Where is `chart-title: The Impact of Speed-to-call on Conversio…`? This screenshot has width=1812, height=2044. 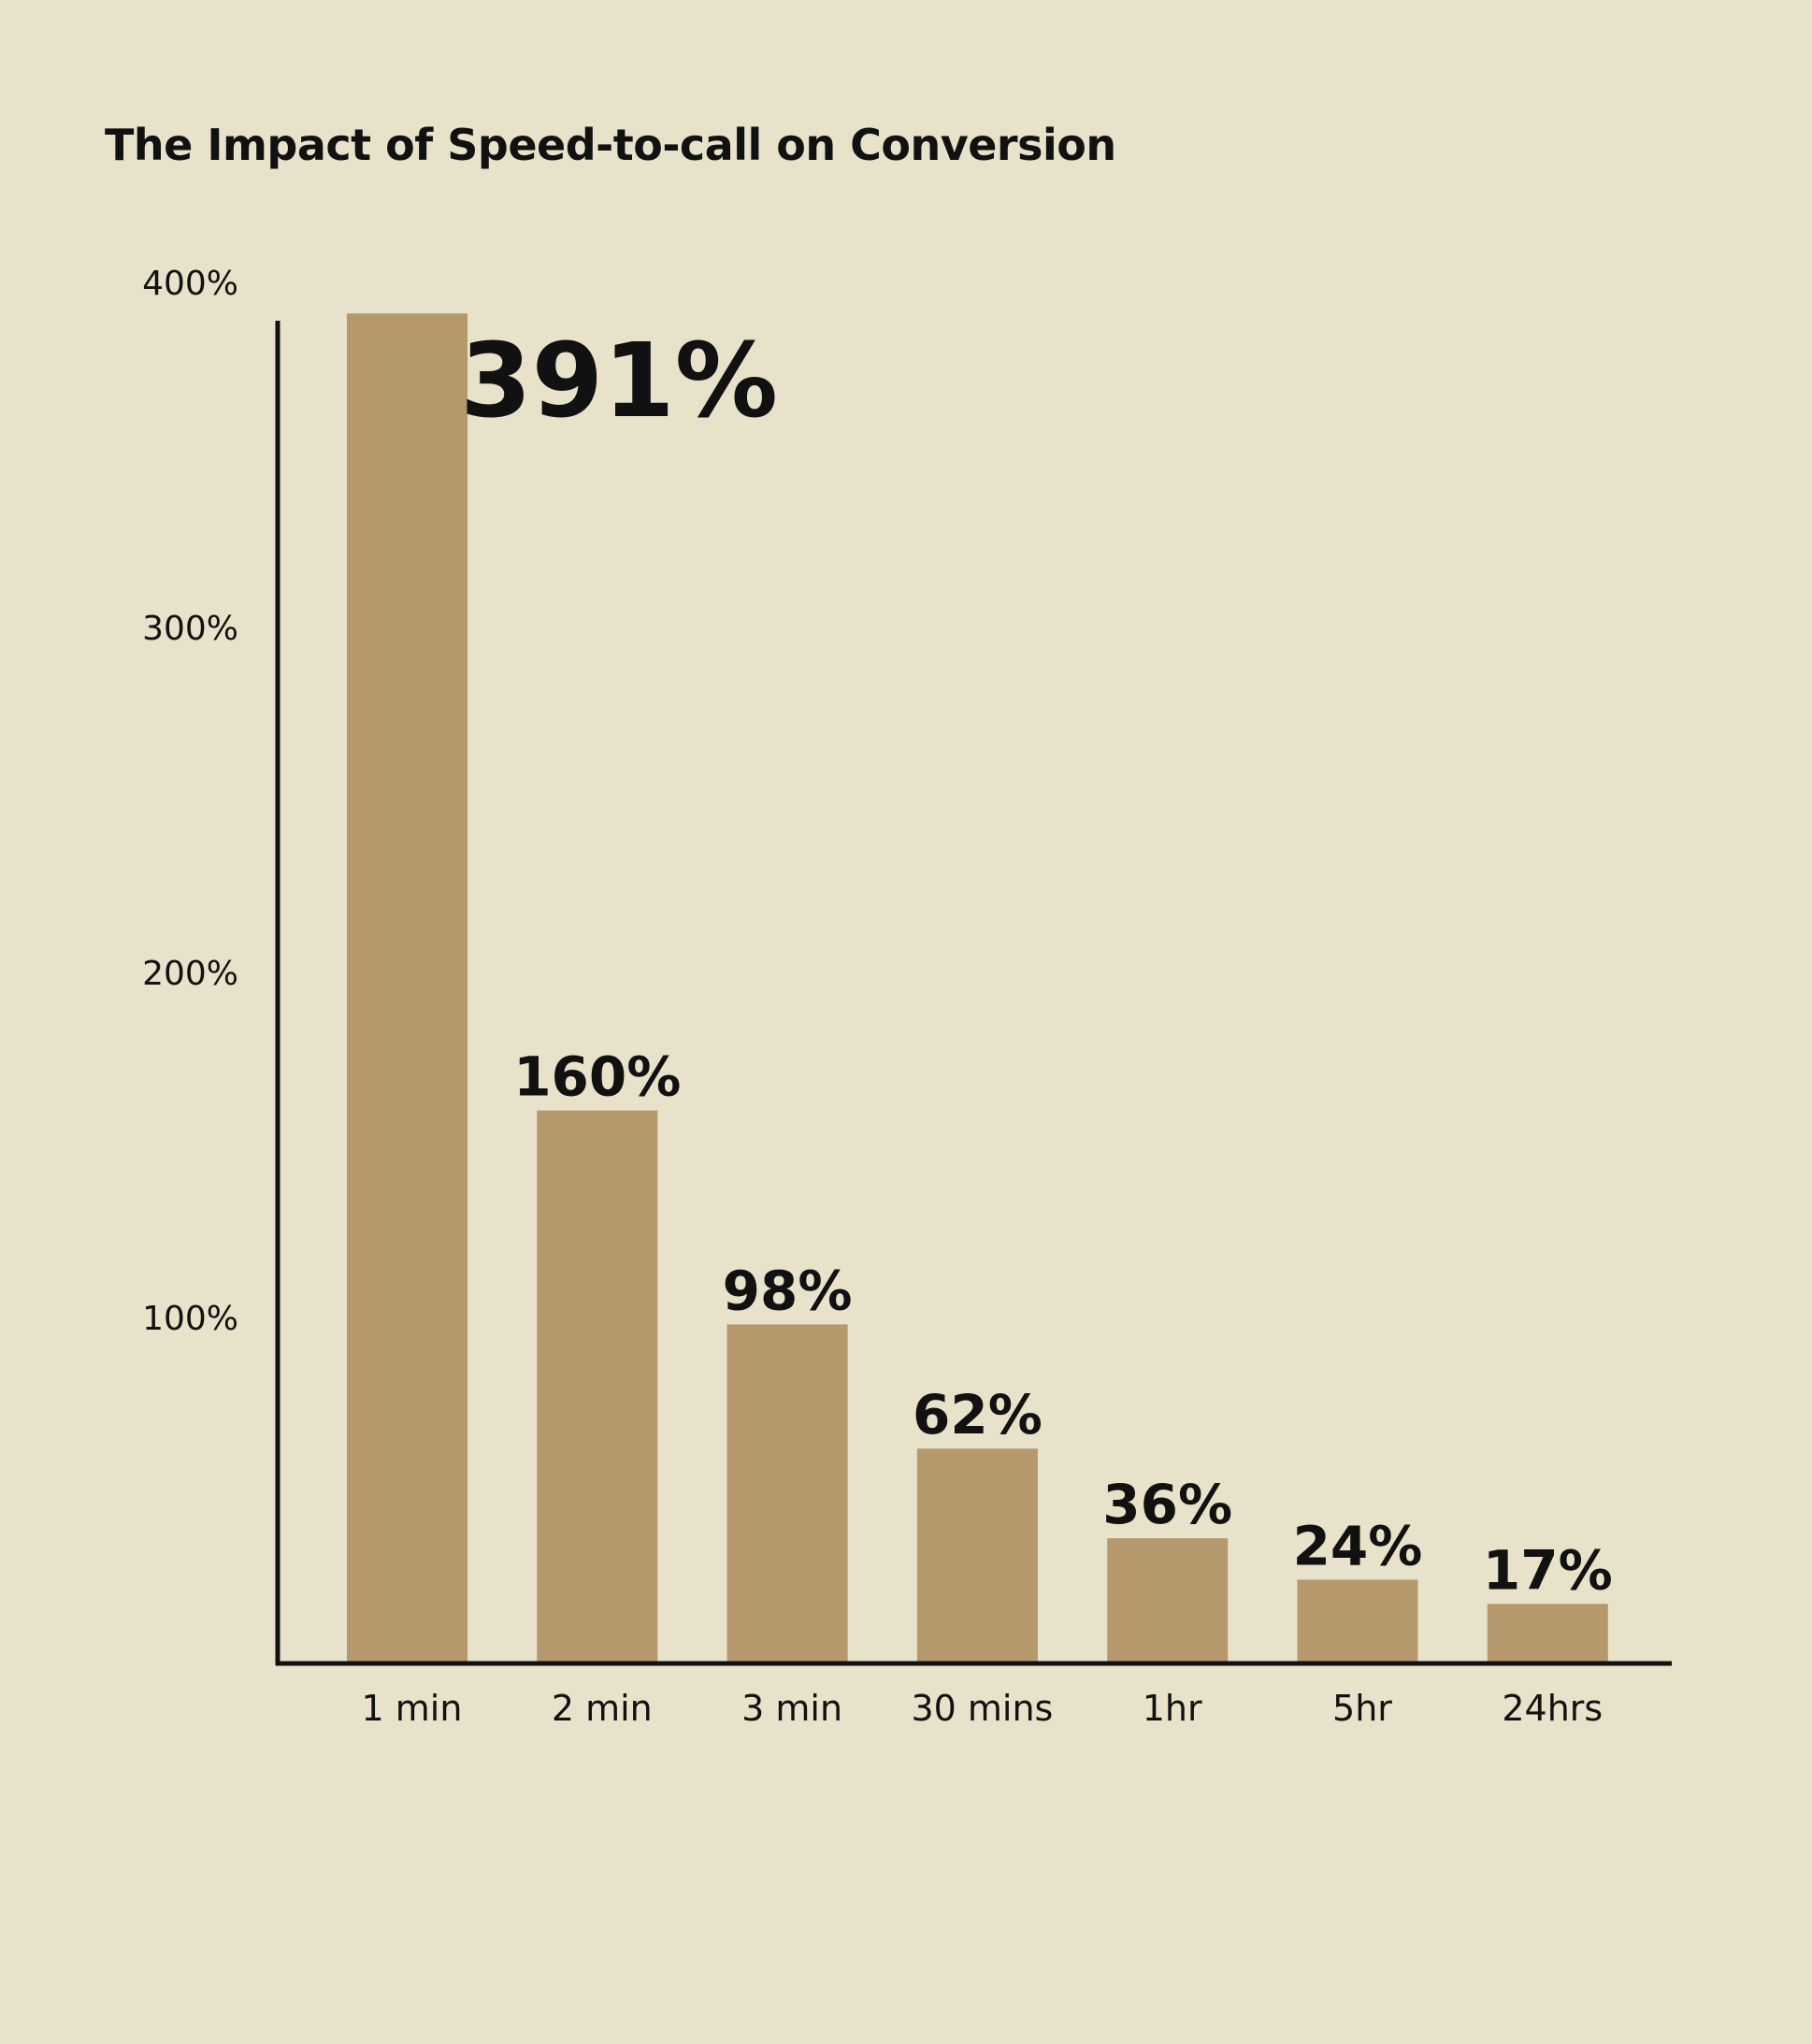
chart-title: The Impact of Speed-to-call on Conversio… is located at coordinates (610, 145).